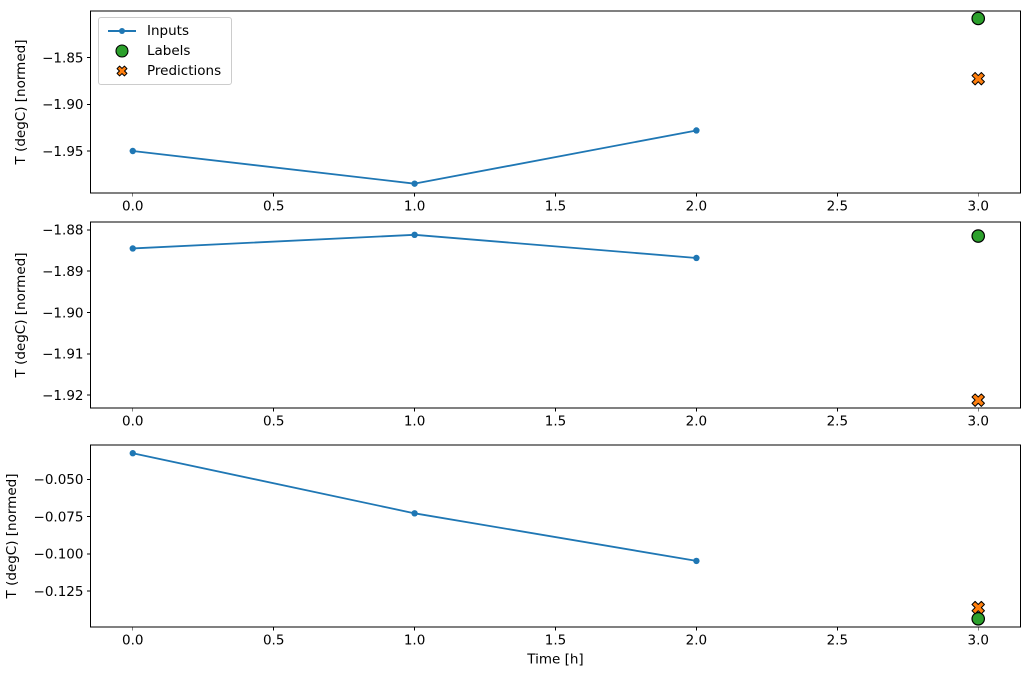 This screenshot has width=1030, height=679. I want to click on y-tick-label: −0.050, so click(59, 480).